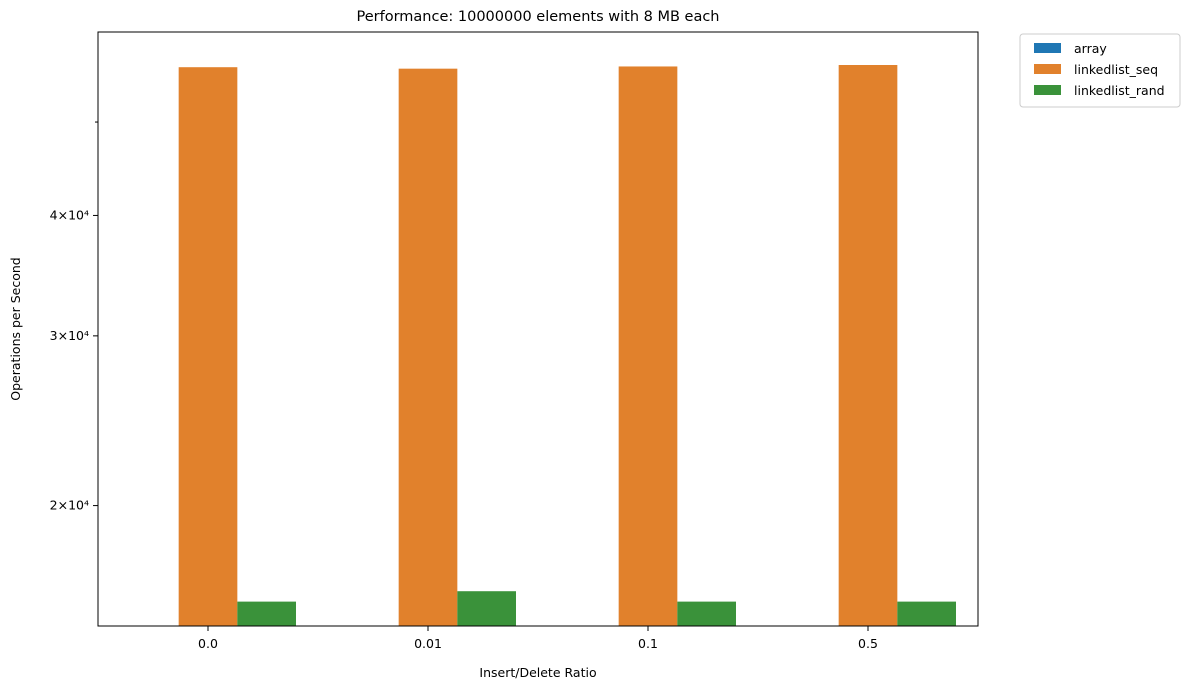 The width and height of the screenshot is (1191, 690). I want to click on legend: array linkedlist_seq linkedlist_rand, so click(1100, 70).